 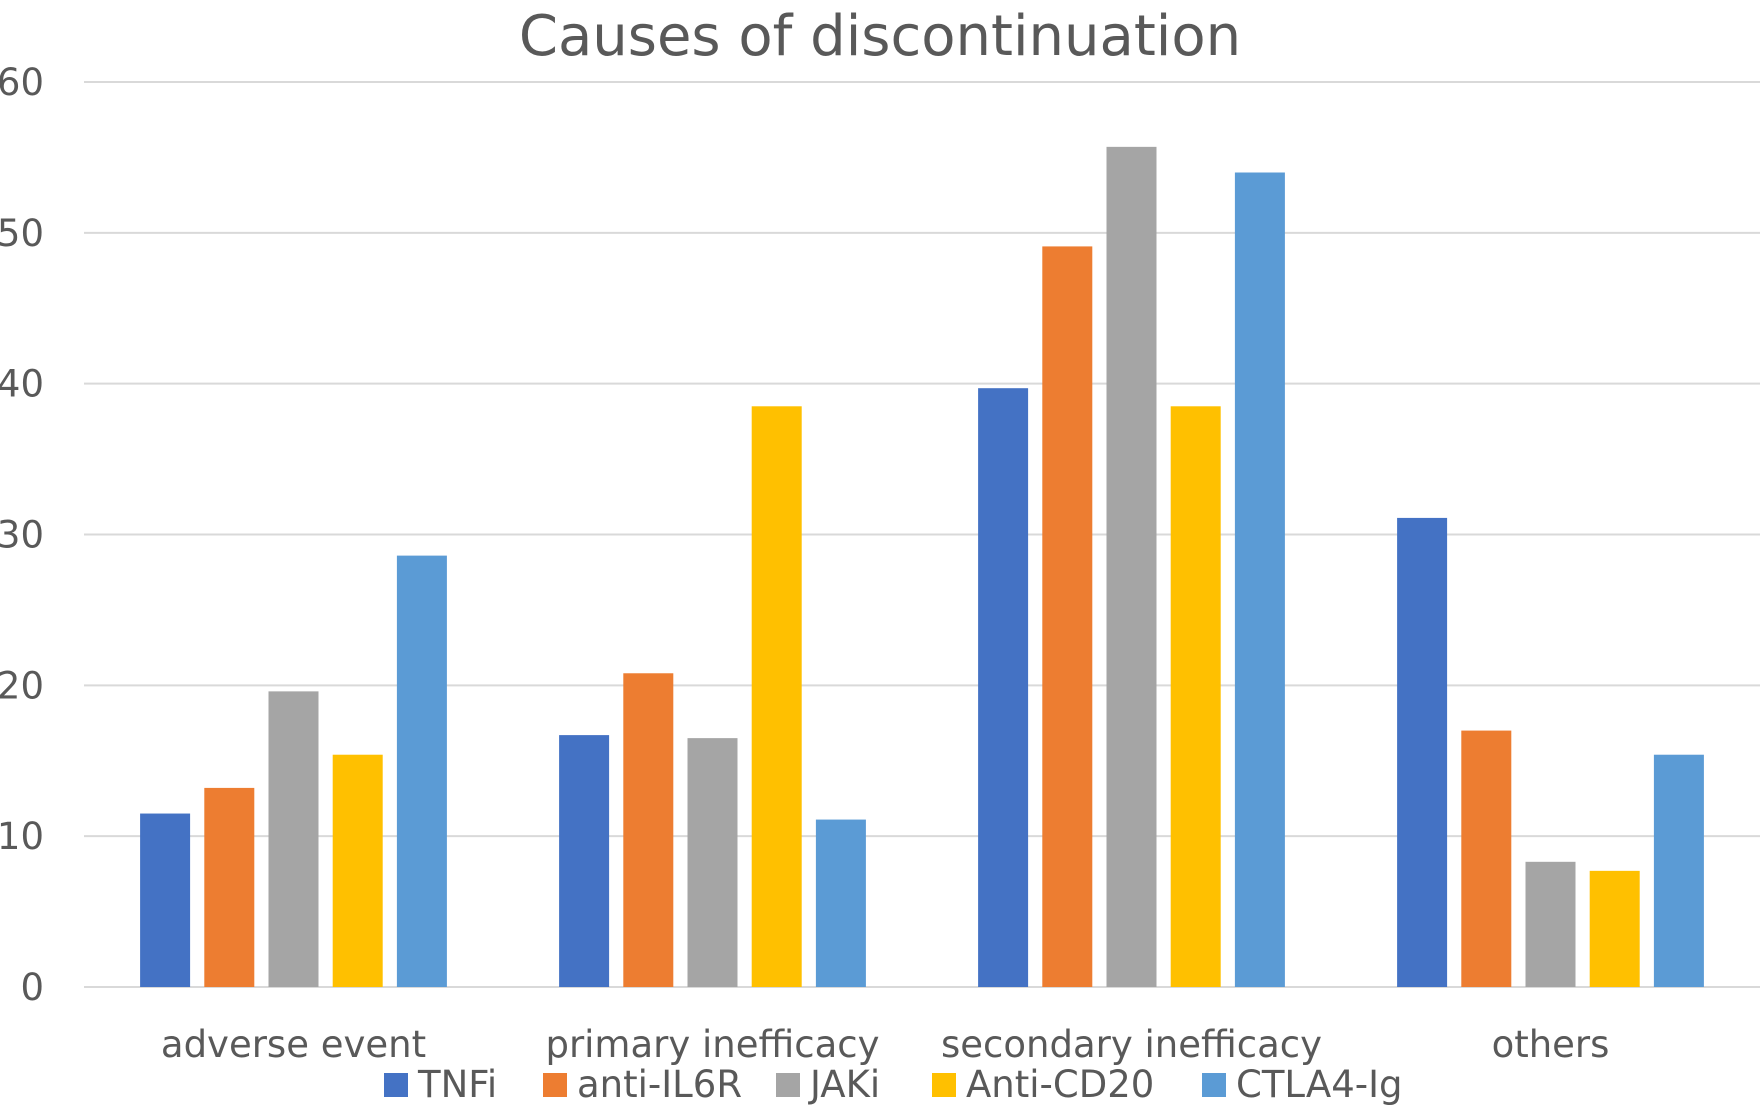 I want to click on bar-anti-IL6R-others, so click(x=1486, y=858).